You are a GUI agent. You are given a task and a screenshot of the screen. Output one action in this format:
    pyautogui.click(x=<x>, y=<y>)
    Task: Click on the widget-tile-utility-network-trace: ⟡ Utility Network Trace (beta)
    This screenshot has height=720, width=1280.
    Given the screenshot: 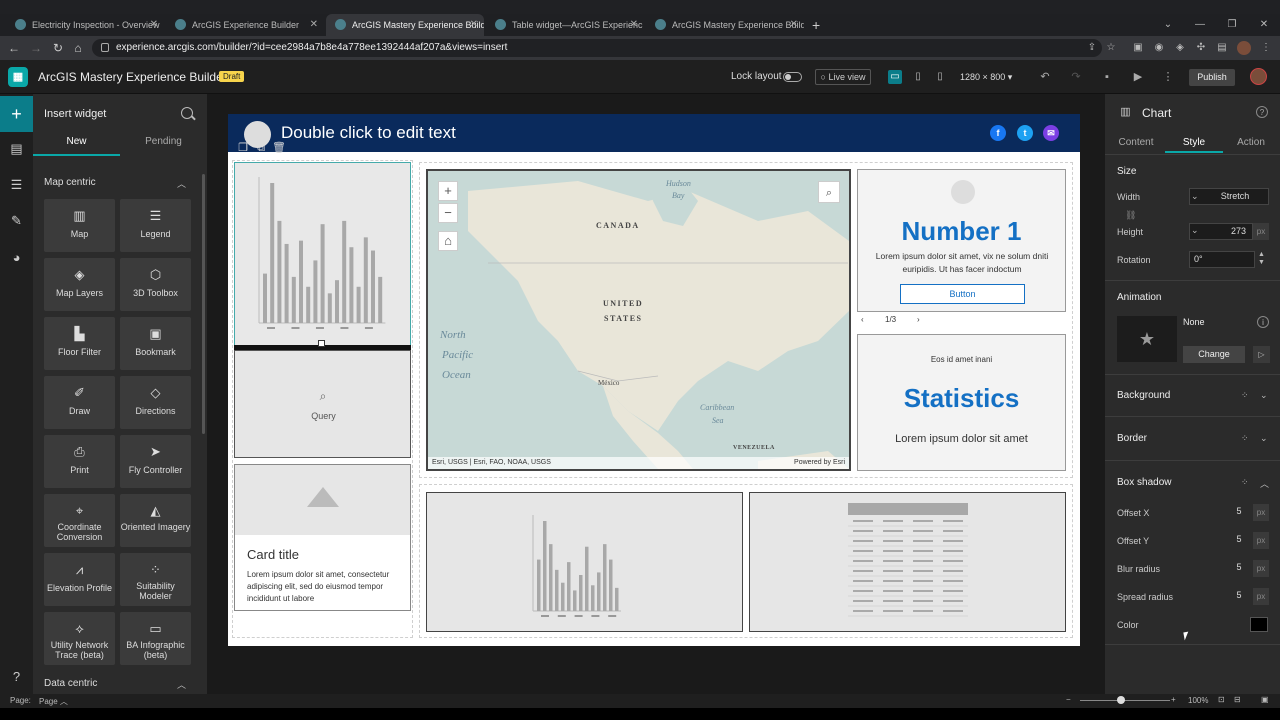 What is the action you would take?
    pyautogui.click(x=79, y=638)
    